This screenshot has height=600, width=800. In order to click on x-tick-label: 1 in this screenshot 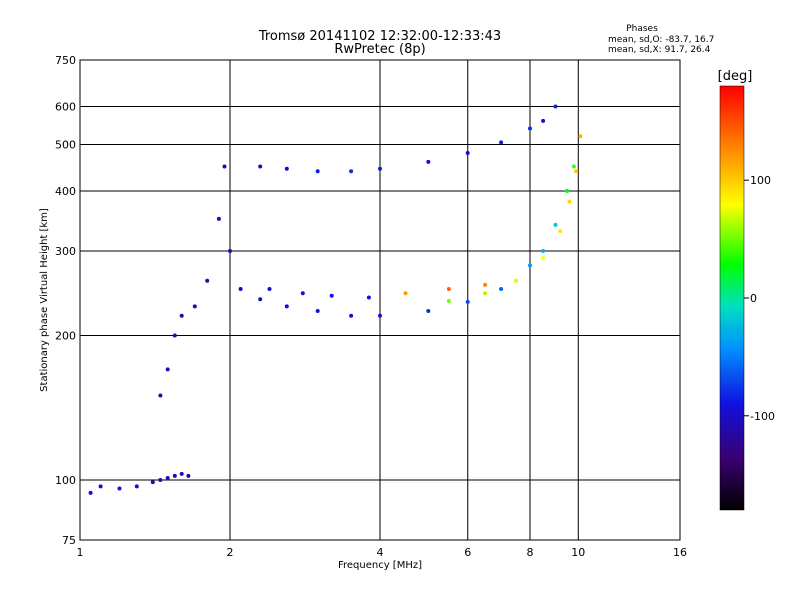, I will do `click(80, 552)`.